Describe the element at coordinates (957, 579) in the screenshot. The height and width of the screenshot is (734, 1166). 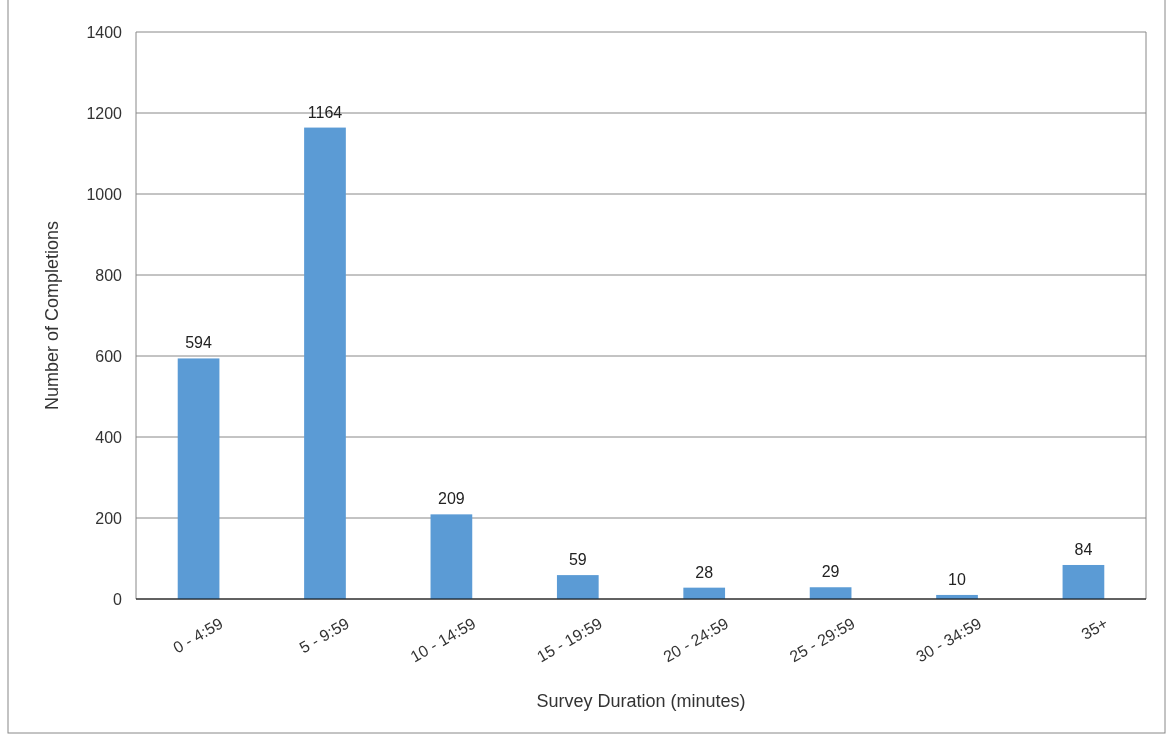
I see `data-label: 10` at that location.